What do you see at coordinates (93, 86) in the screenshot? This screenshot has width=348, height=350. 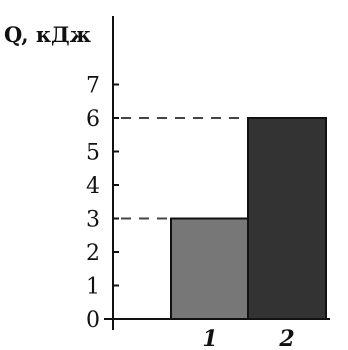 I see `y-tick-label: 7` at bounding box center [93, 86].